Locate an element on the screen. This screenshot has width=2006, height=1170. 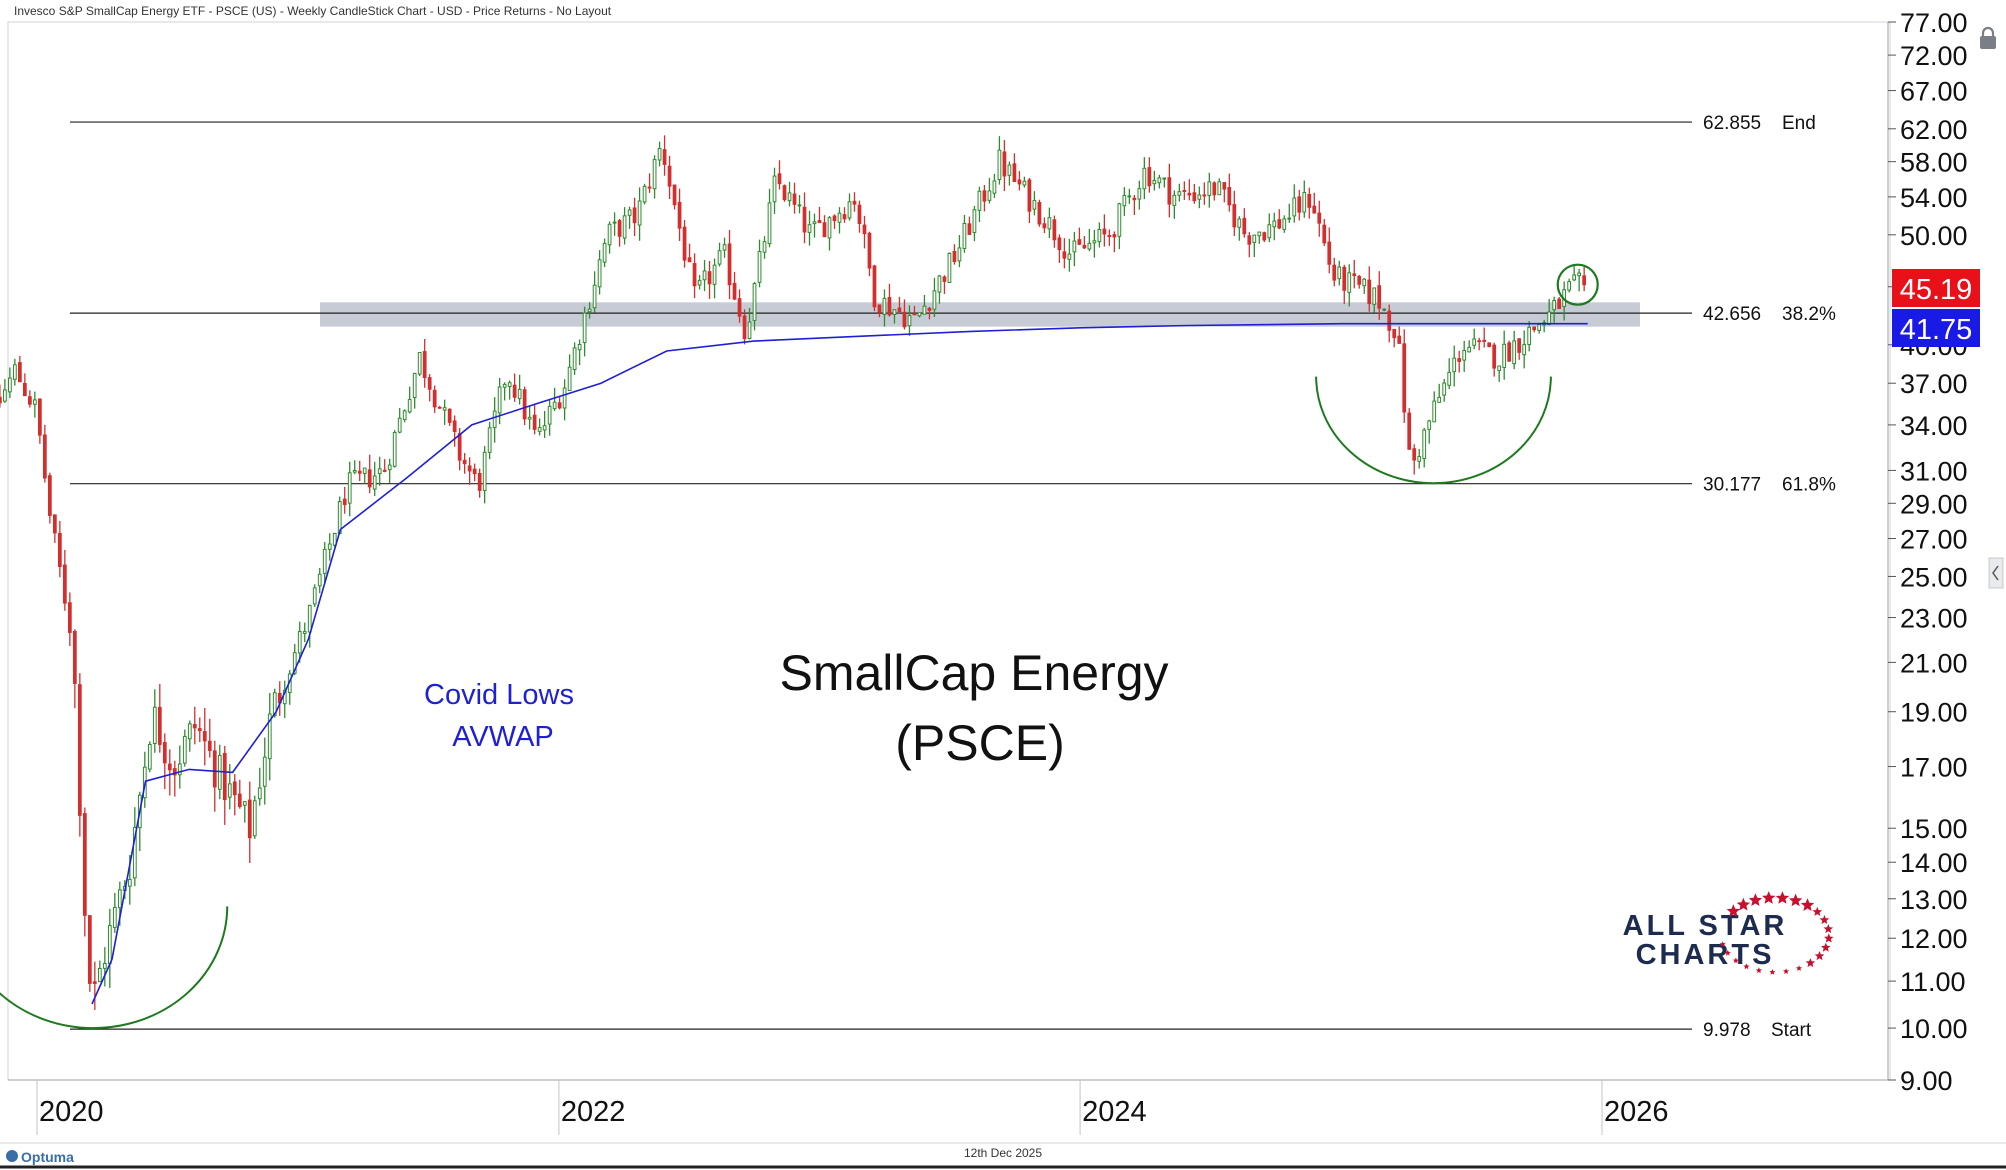
fib-value-label-2: 30.177 is located at coordinates (1732, 485).